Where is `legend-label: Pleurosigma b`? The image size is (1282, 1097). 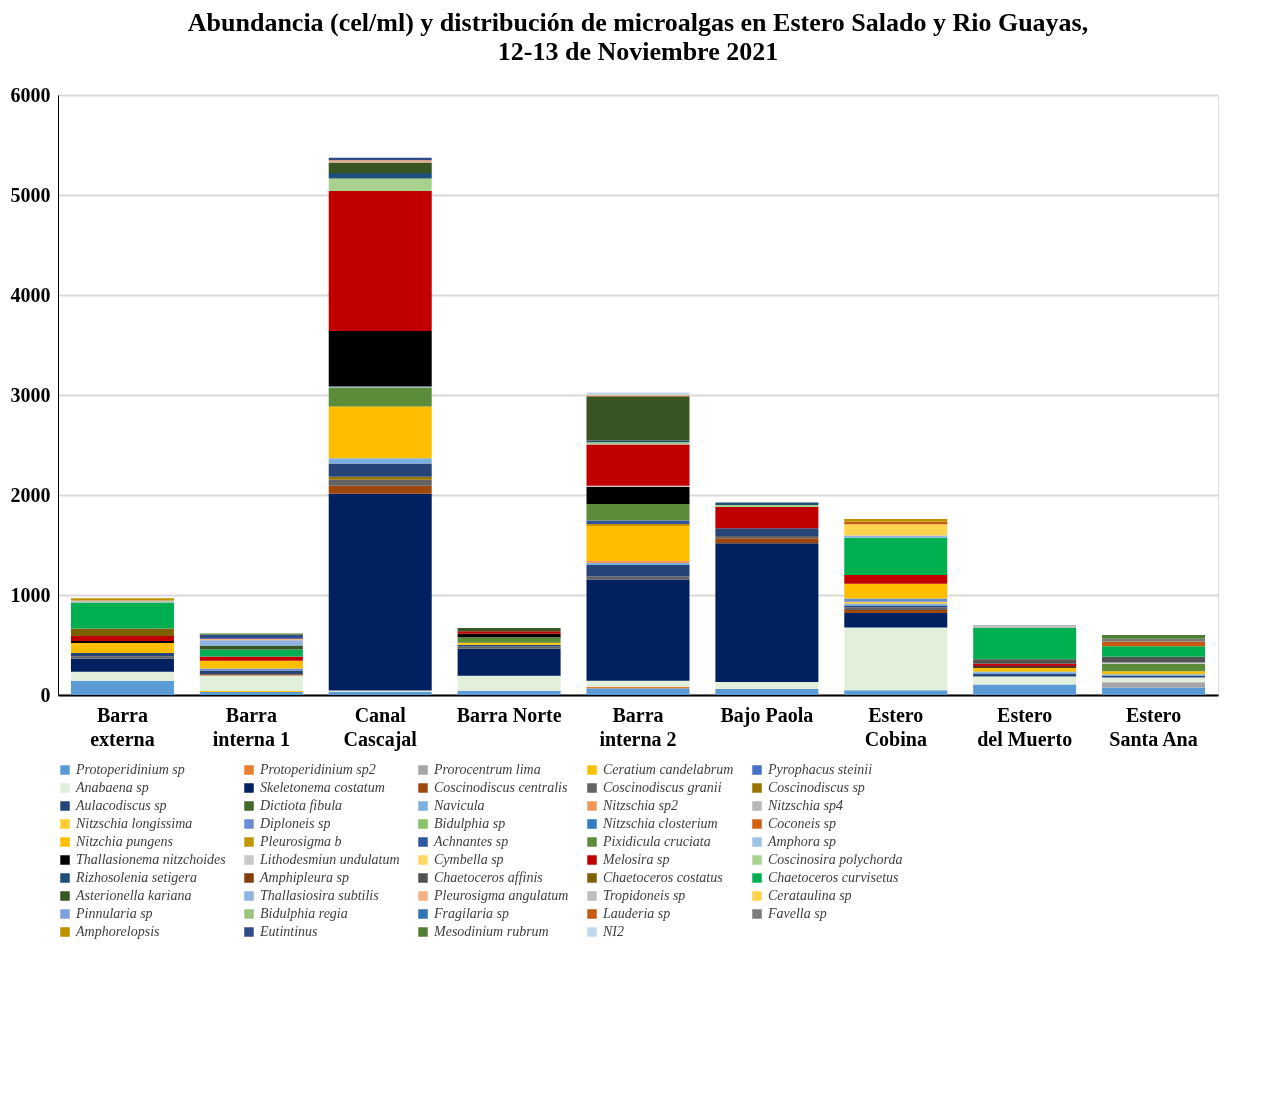
legend-label: Pleurosigma b is located at coordinates (300, 841).